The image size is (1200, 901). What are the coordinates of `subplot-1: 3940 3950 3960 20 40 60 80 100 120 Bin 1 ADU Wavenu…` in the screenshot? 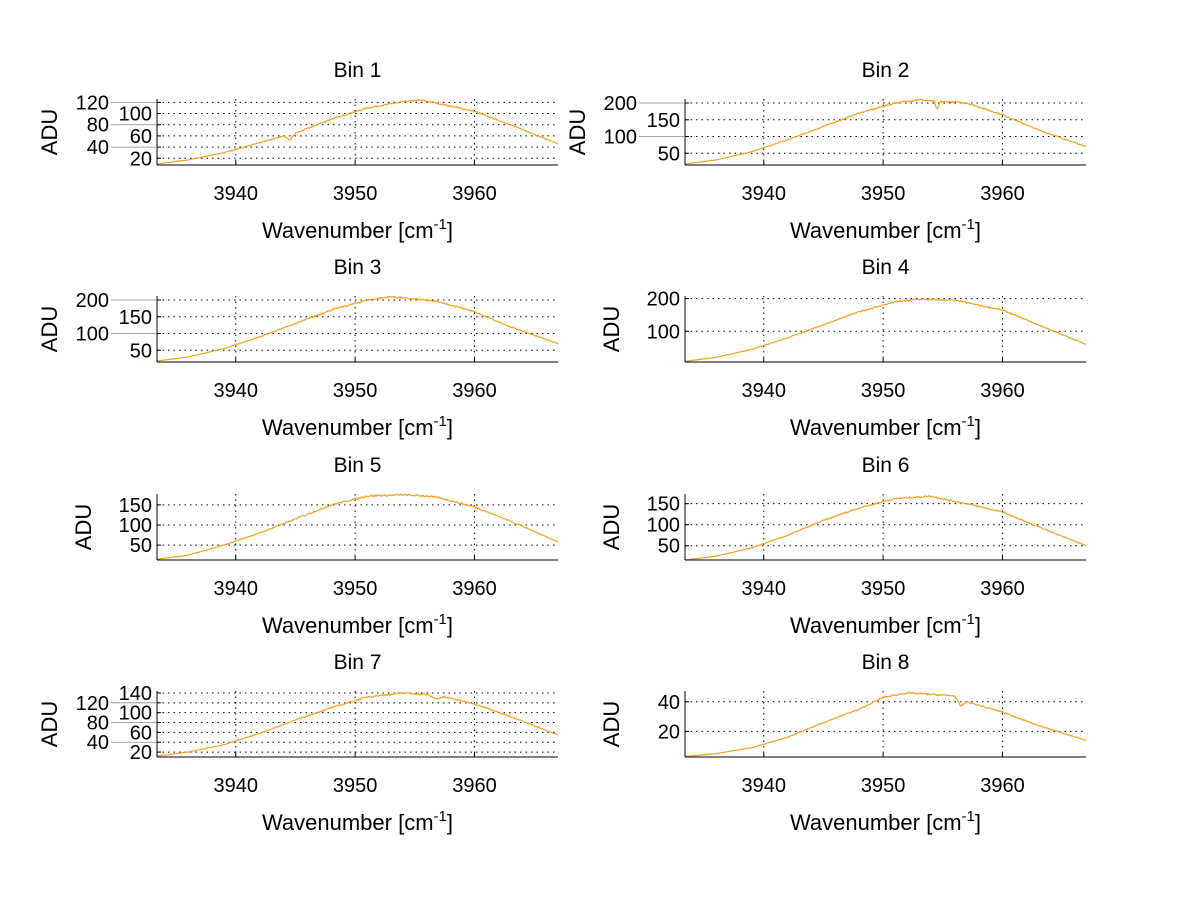 It's located at (298, 151).